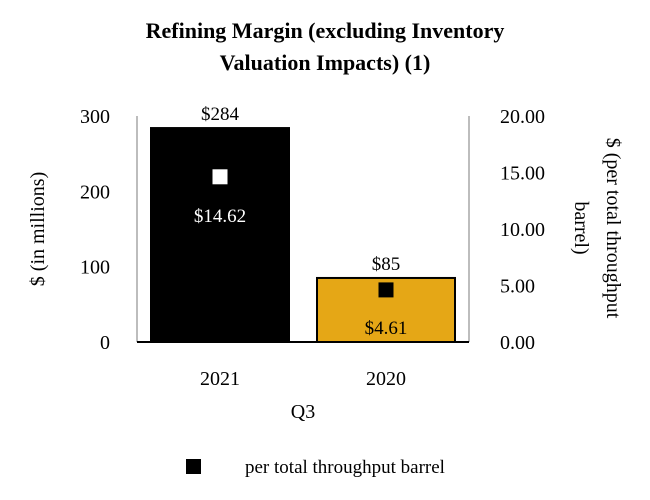  Describe the element at coordinates (522, 117) in the screenshot. I see `y2-tick-20-00: 20.00` at that location.